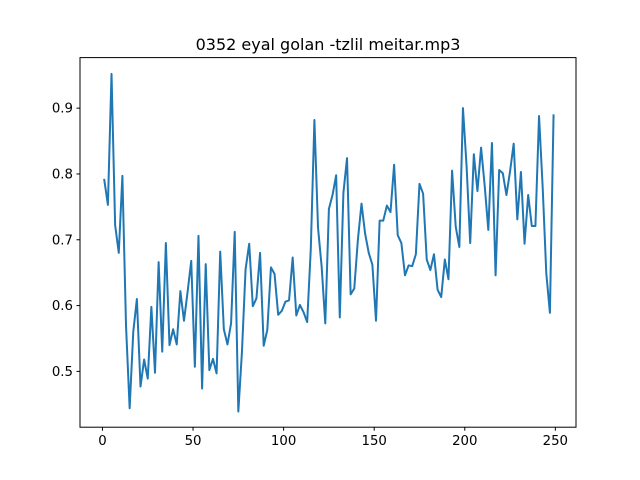 The image size is (640, 480). I want to click on x-tick-label: 200, so click(464, 441).